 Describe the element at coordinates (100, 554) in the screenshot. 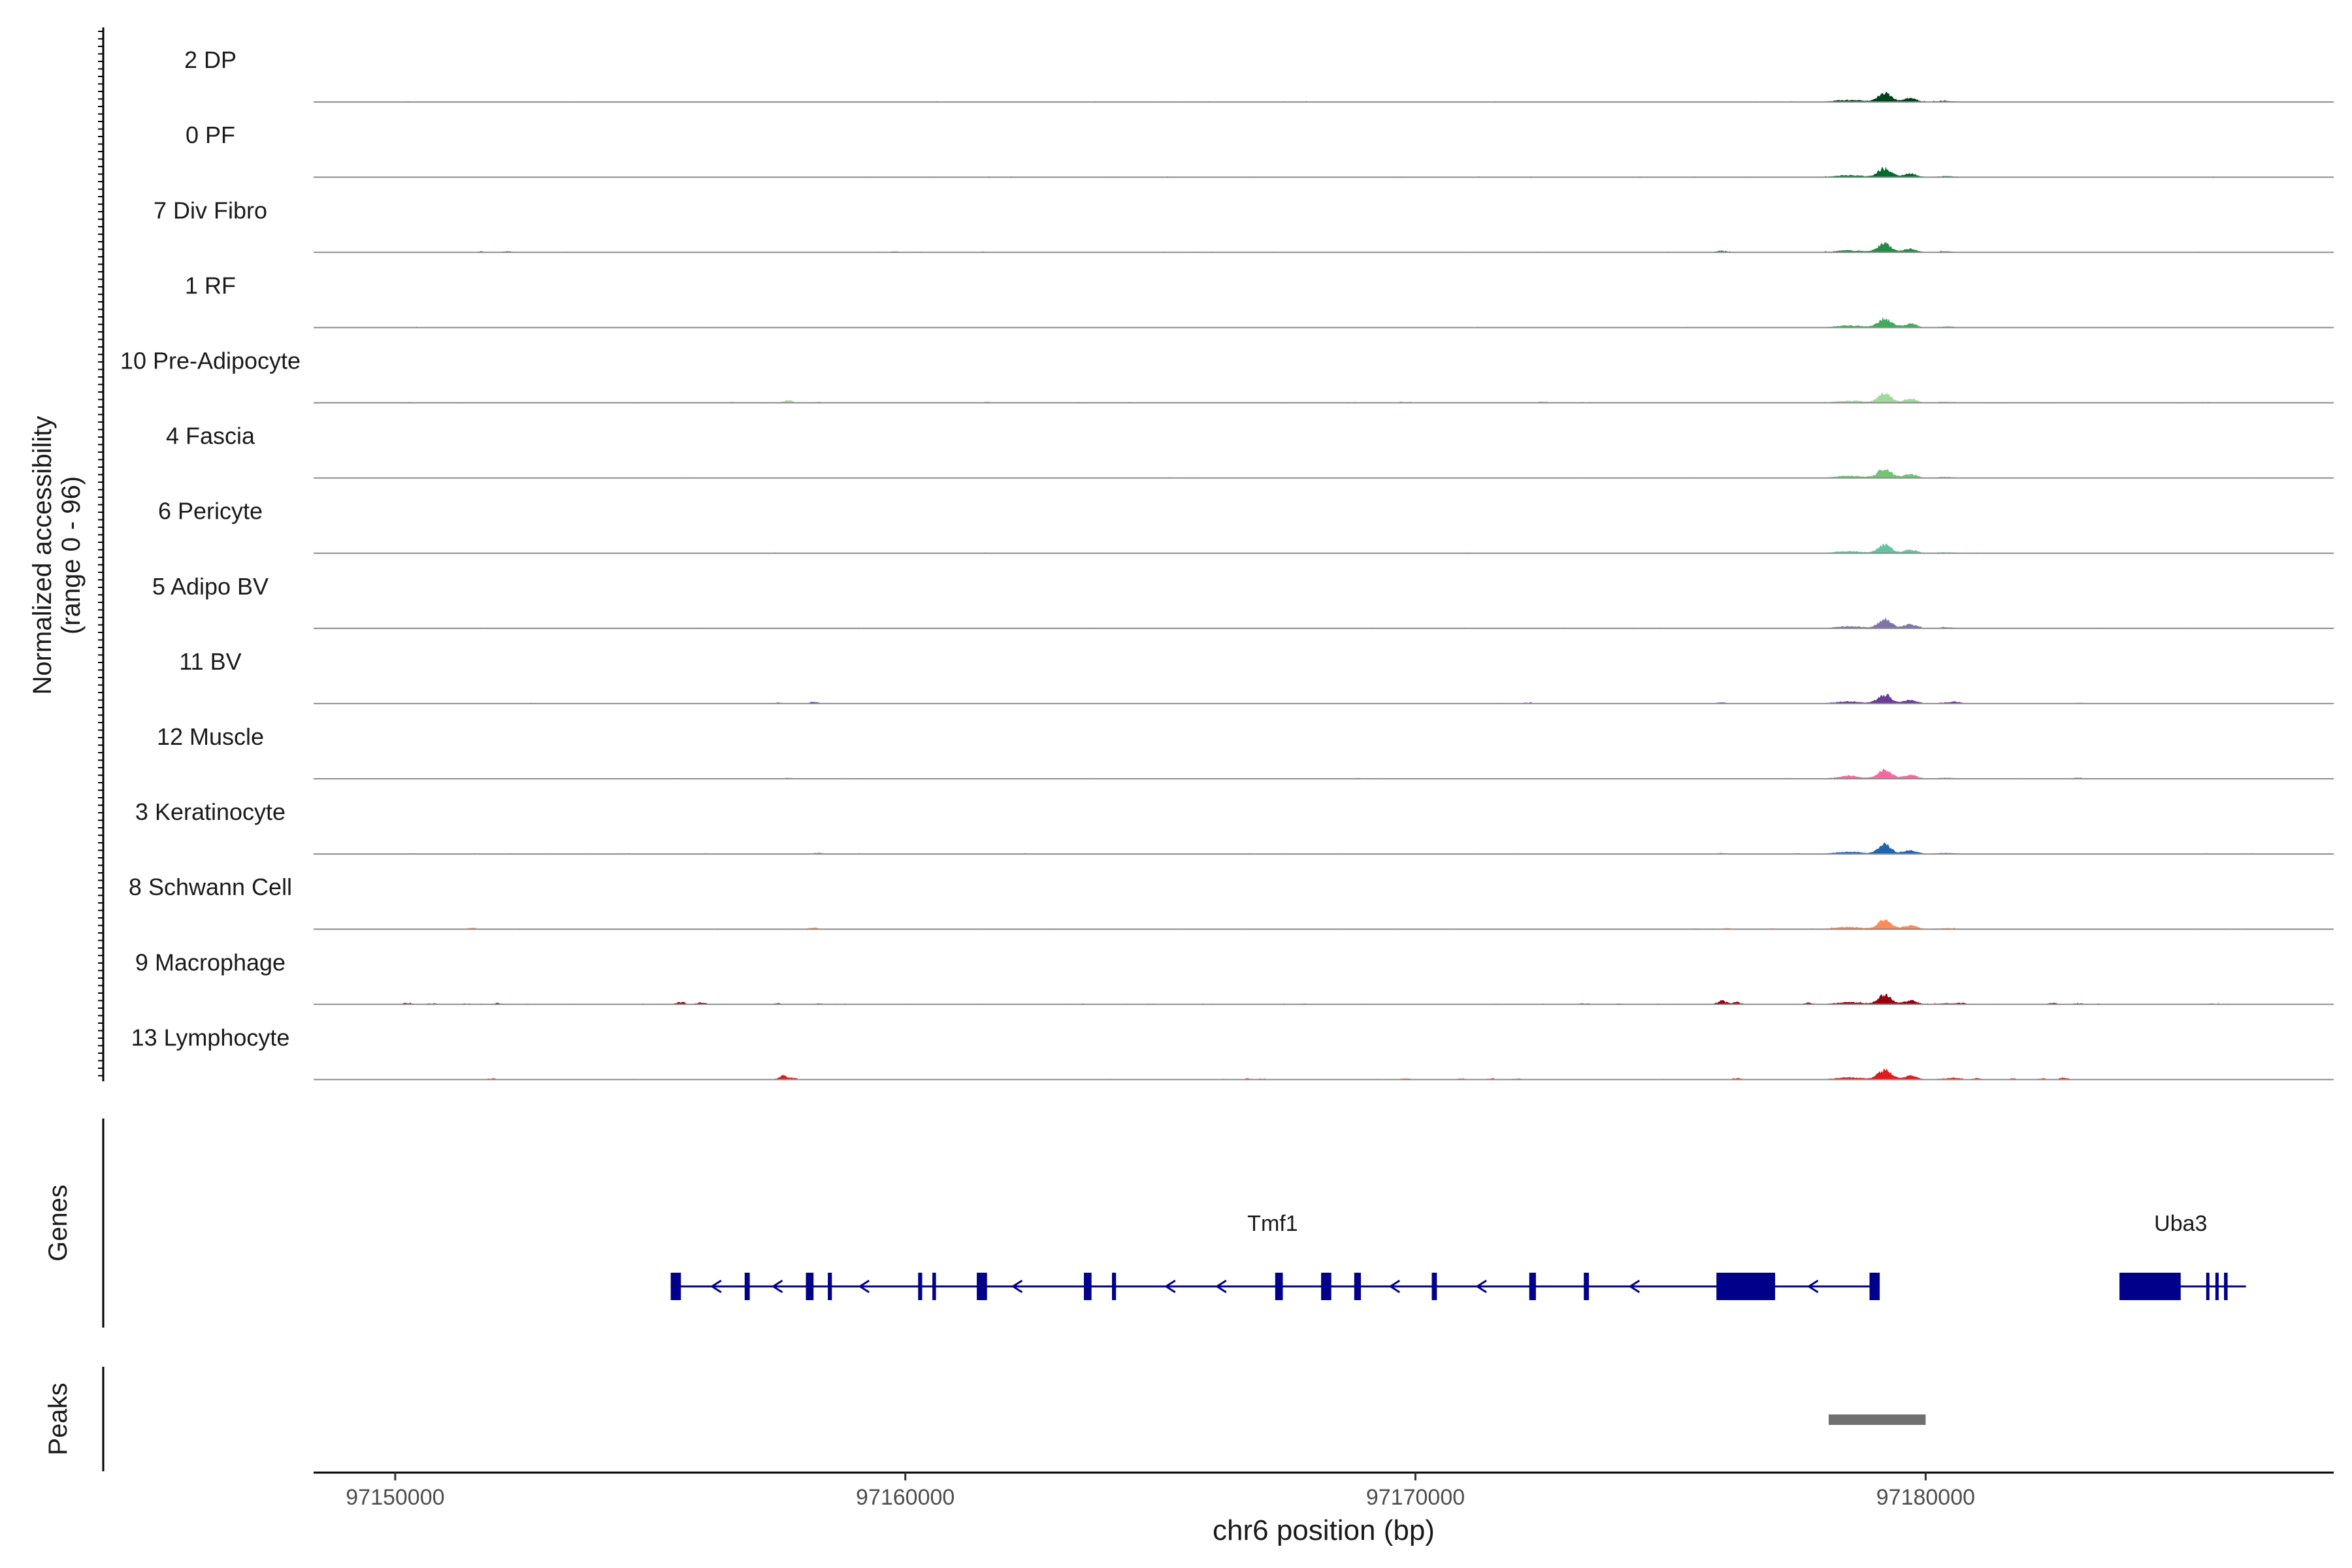

I see `y-axis-ticks` at that location.